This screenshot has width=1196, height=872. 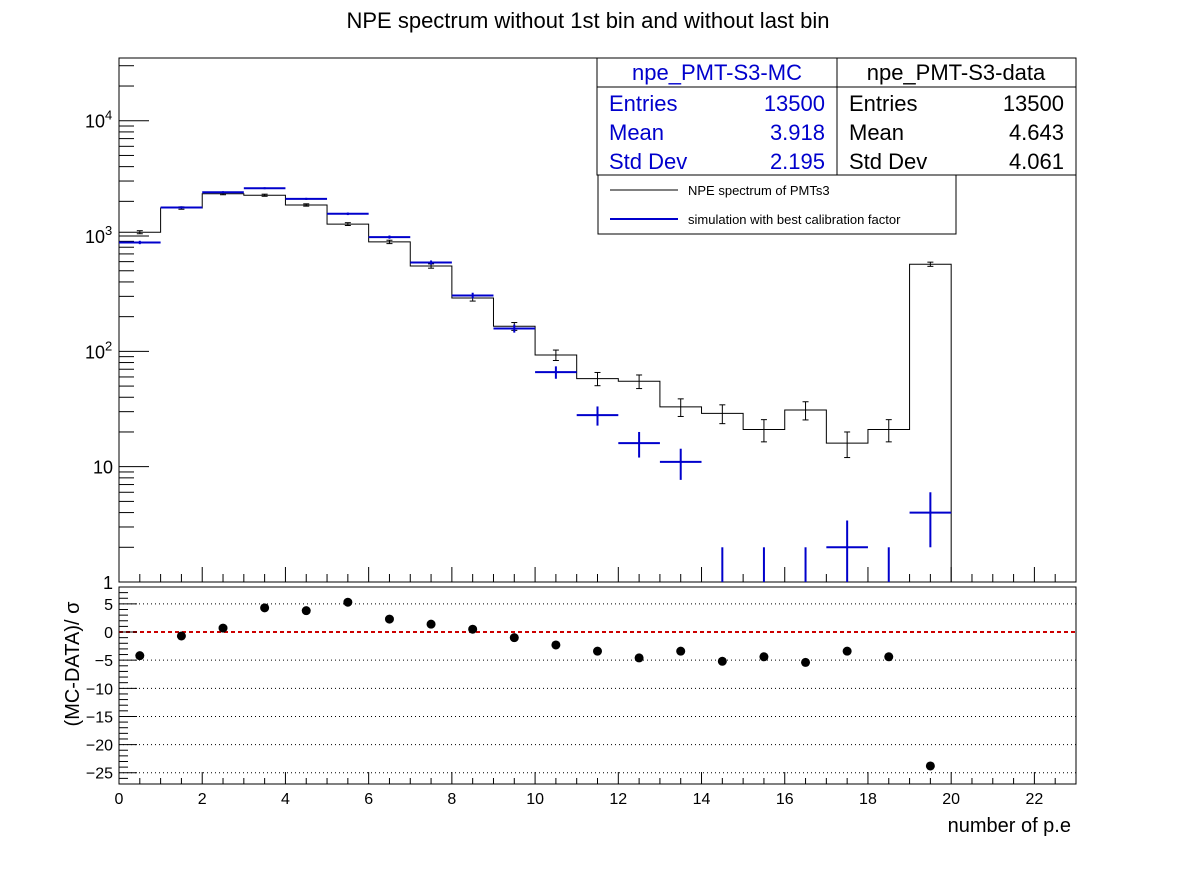 I want to click on y-tick-label: 10, so click(x=103, y=468).